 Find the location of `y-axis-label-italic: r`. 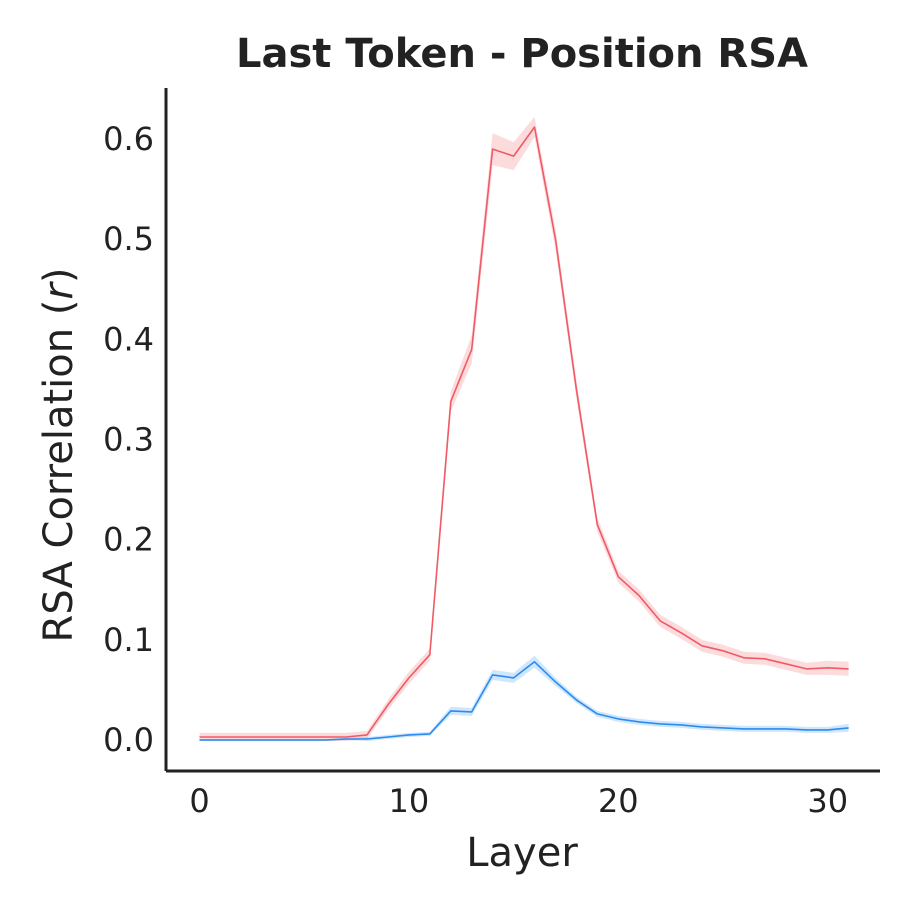

y-axis-label-italic: r is located at coordinates (59, 290).